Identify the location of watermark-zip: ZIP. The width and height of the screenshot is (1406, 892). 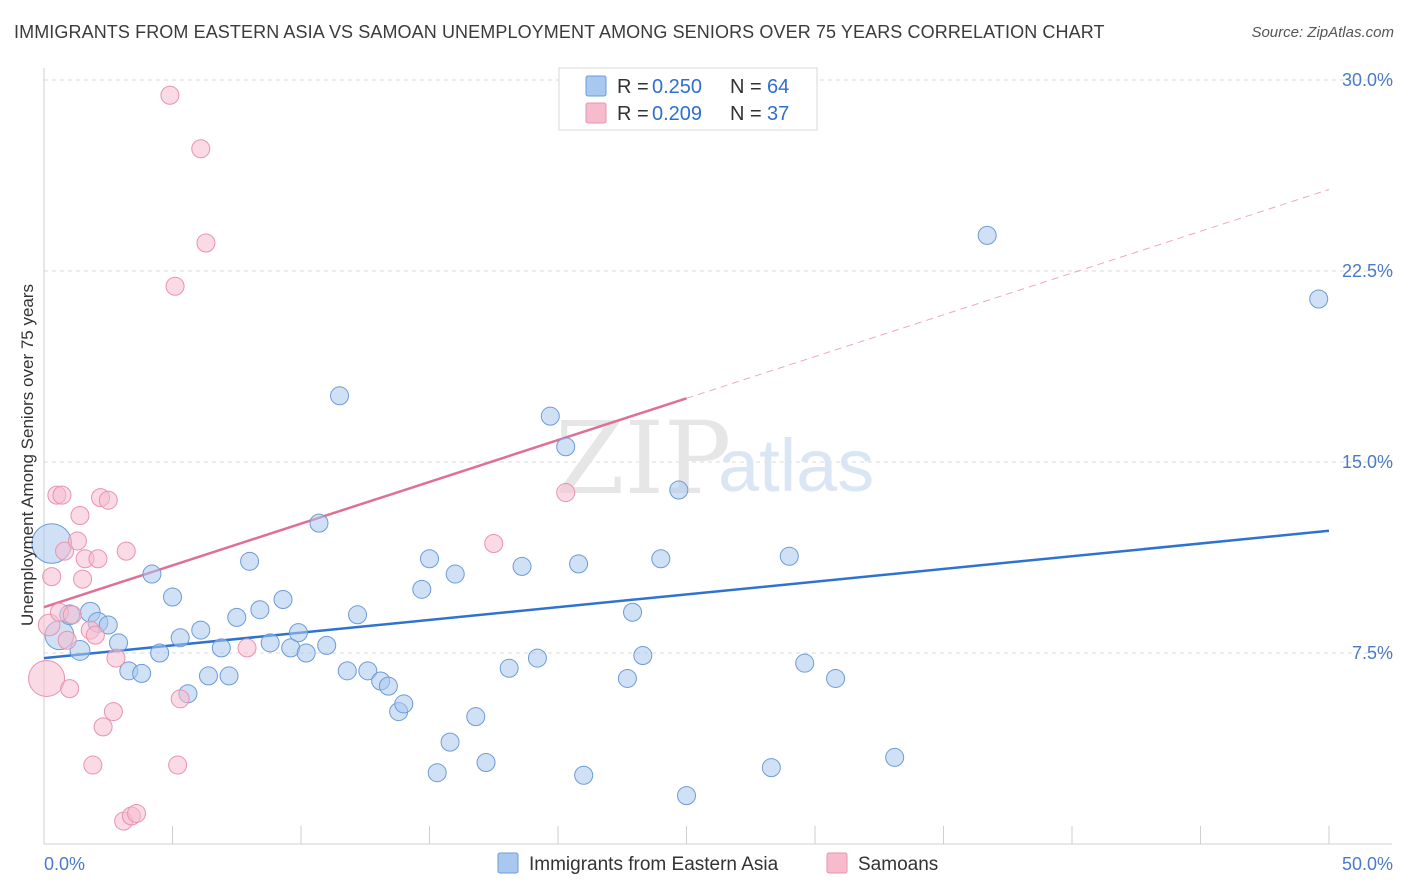
(643, 458).